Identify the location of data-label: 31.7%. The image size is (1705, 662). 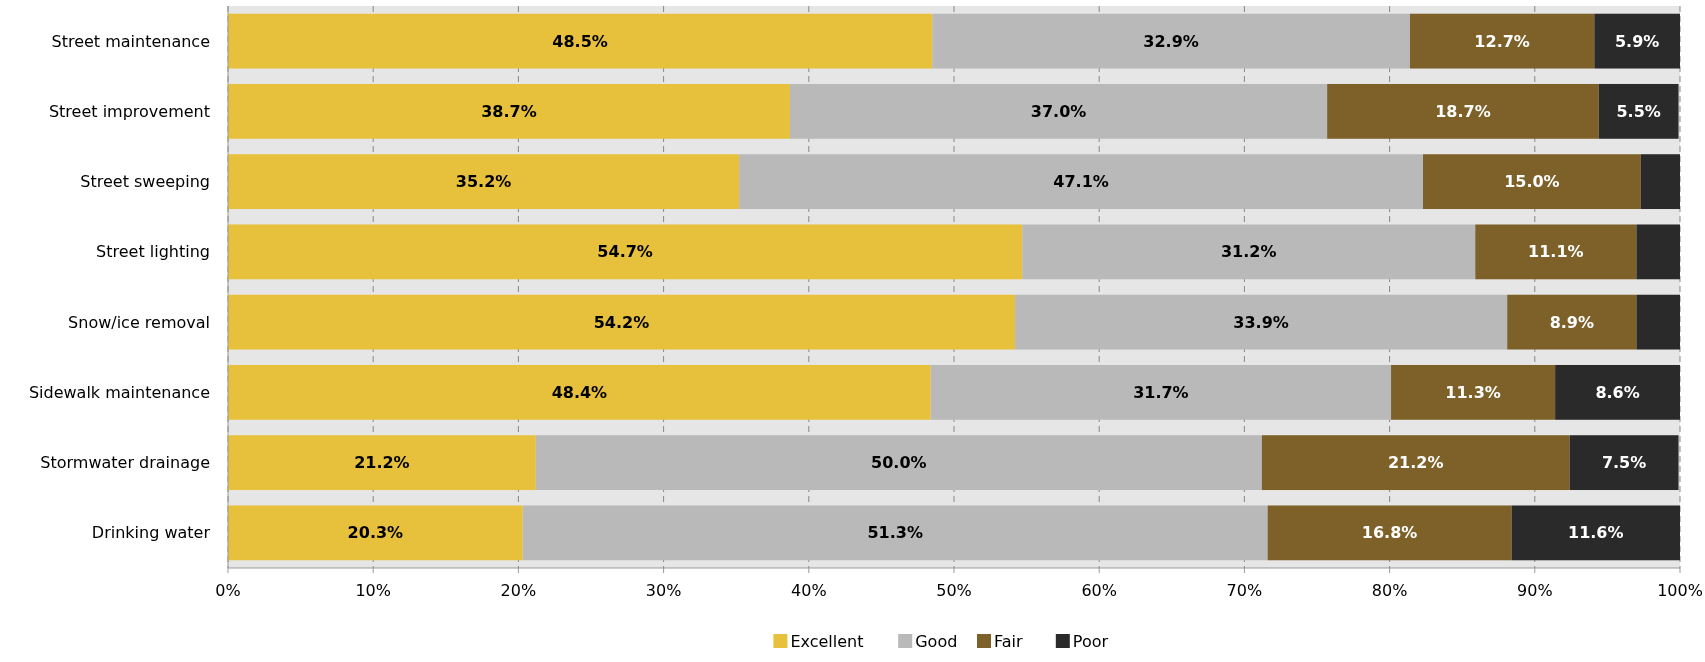
(1161, 392).